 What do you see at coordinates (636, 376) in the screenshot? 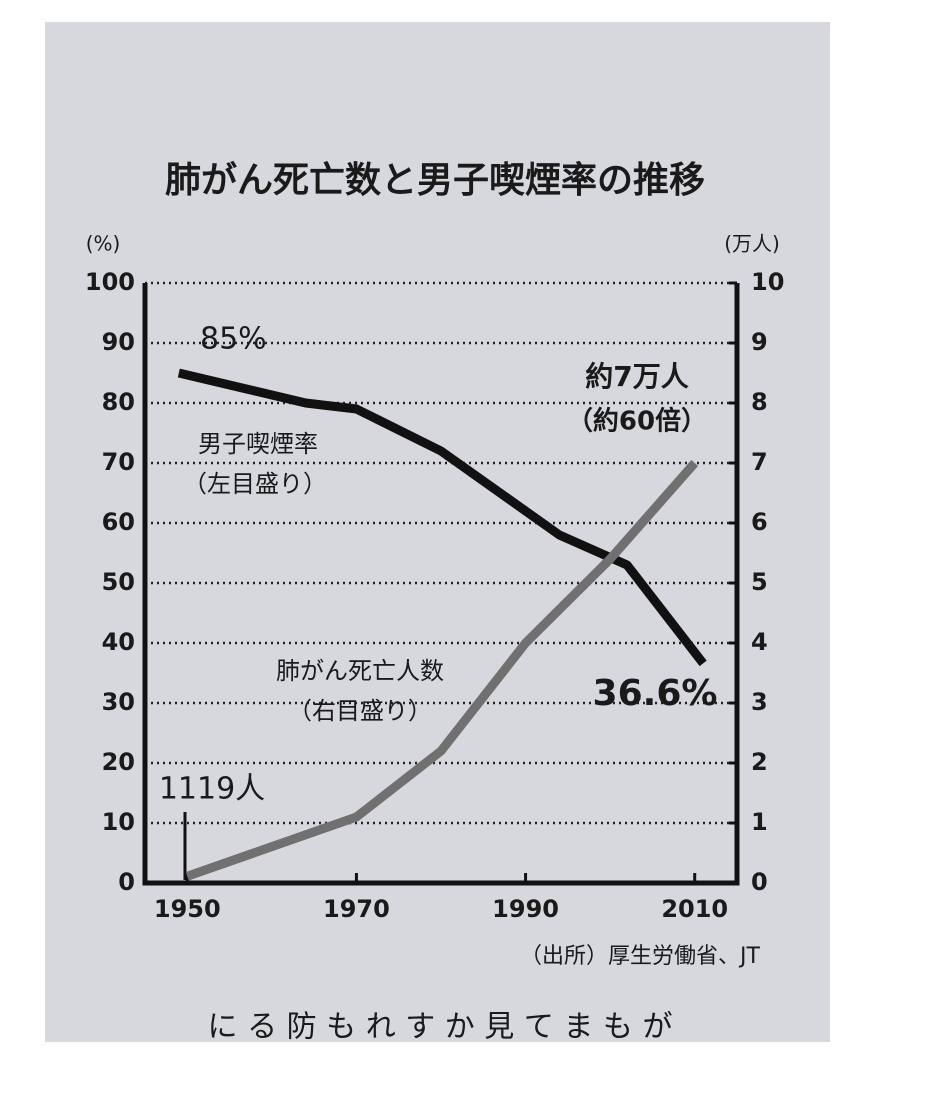
I see `annotation: 約7万人` at bounding box center [636, 376].